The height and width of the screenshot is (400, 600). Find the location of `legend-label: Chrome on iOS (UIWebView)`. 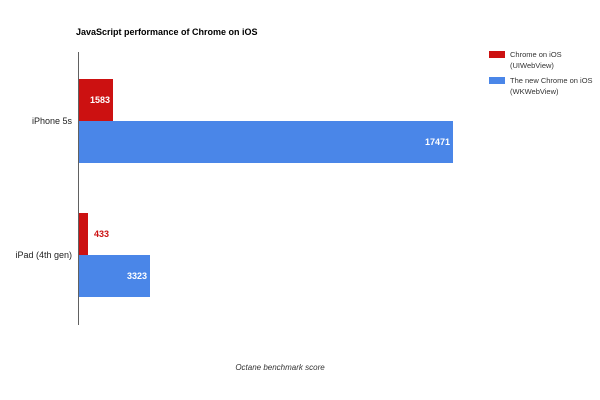

legend-label: Chrome on iOS (UIWebView) is located at coordinates (536, 60).